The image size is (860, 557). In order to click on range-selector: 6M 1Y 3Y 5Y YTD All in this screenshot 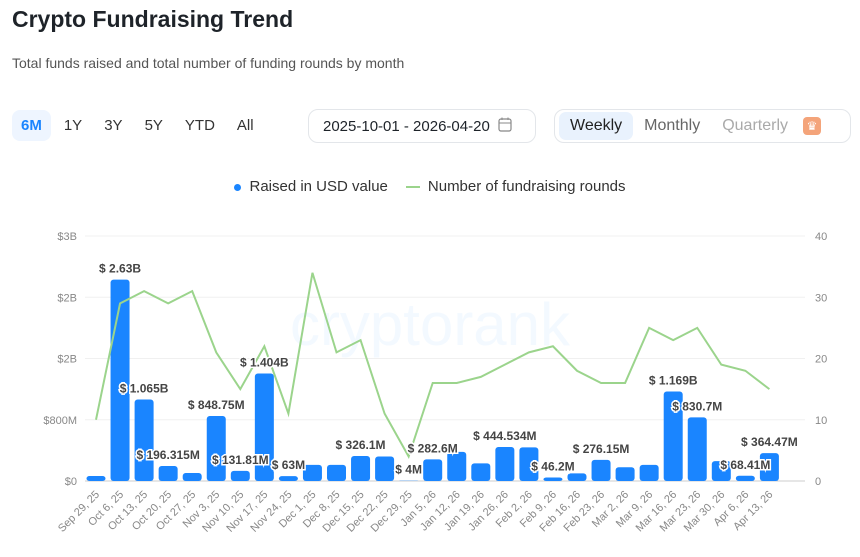, I will do `click(137, 125)`.